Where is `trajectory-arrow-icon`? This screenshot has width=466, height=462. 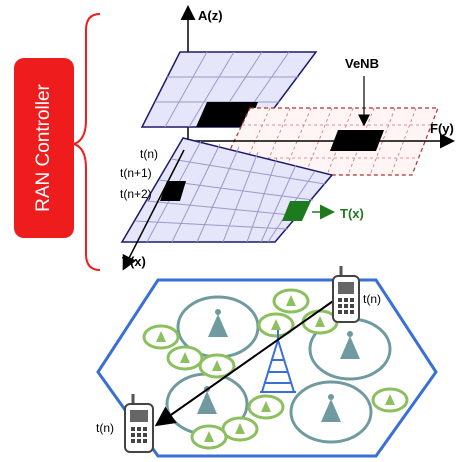 trajectory-arrow-icon is located at coordinates (245, 362).